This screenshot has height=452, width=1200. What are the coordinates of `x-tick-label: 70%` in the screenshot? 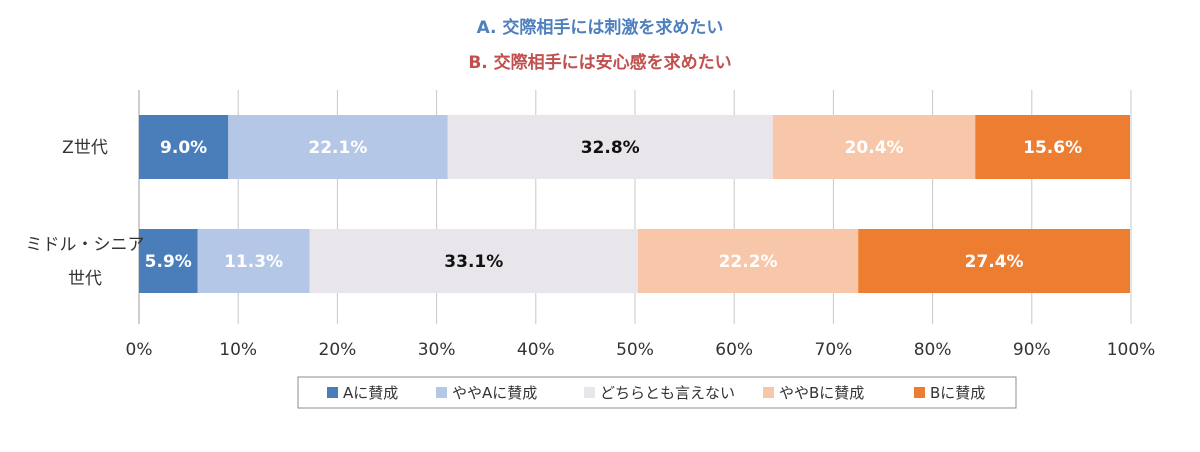 It's located at (834, 350).